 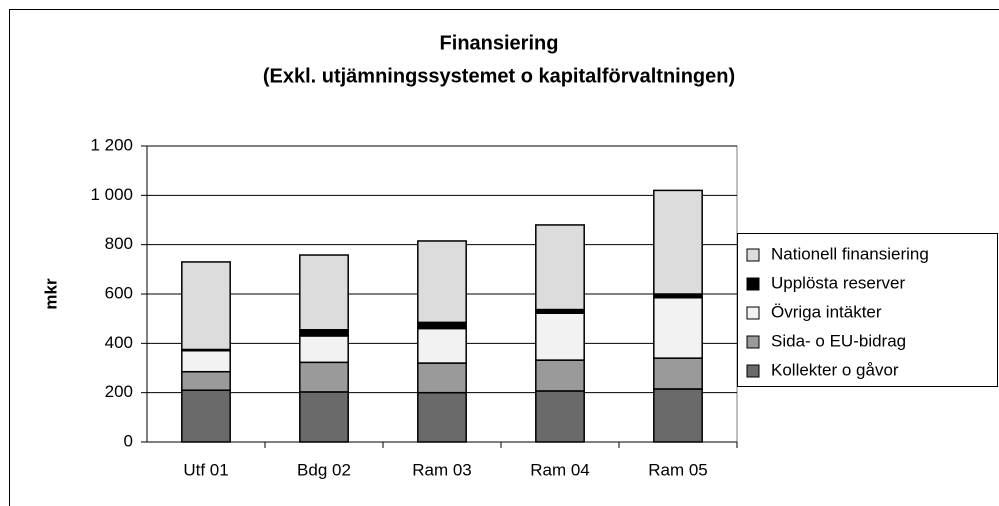 What do you see at coordinates (838, 282) in the screenshot?
I see `legend-label: Upplösta reserver` at bounding box center [838, 282].